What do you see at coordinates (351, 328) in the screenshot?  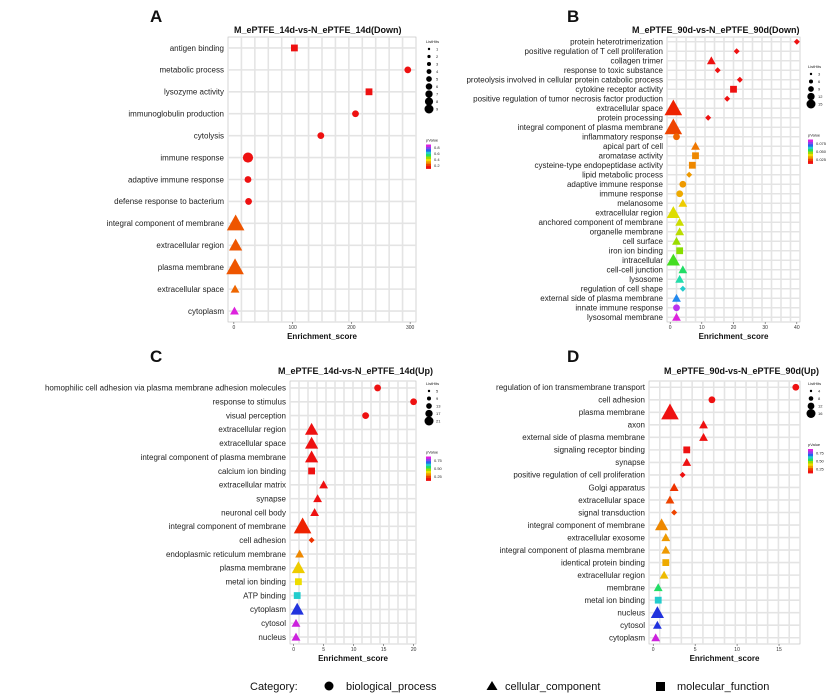 I see `x-tick-label: 200` at bounding box center [351, 328].